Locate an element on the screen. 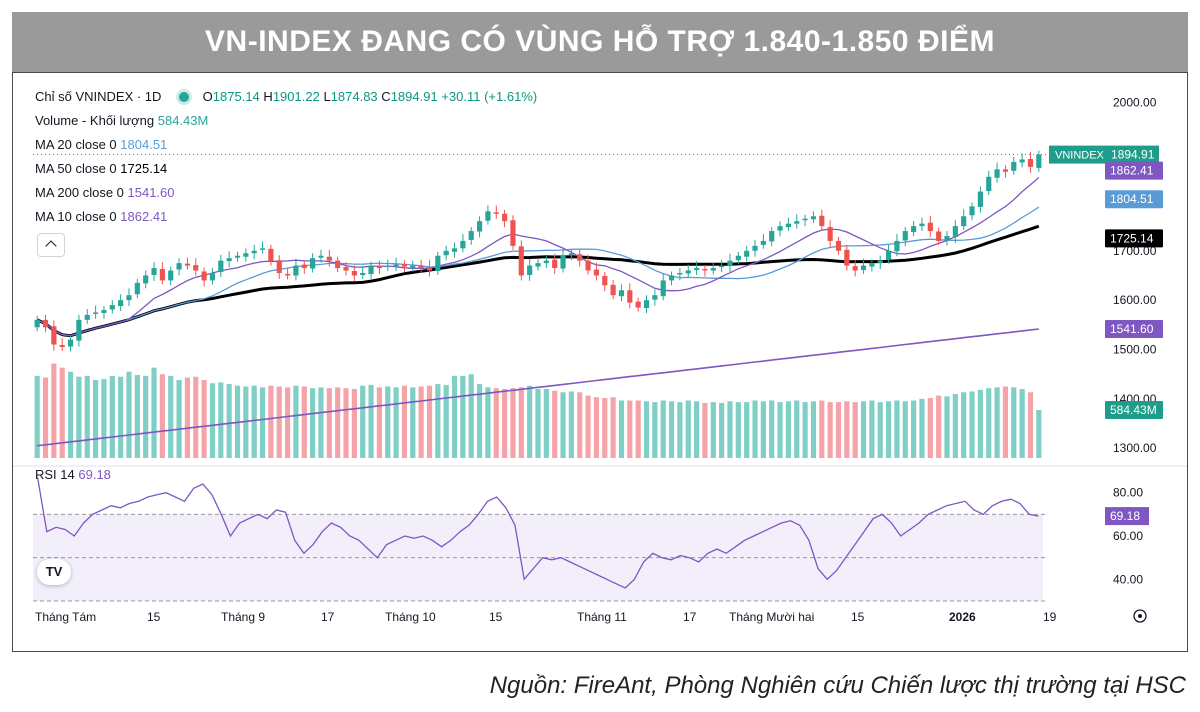 Image resolution: width=1200 pixels, height=712 pixels. rsi-legend-label: RSI 14 is located at coordinates (55, 474).